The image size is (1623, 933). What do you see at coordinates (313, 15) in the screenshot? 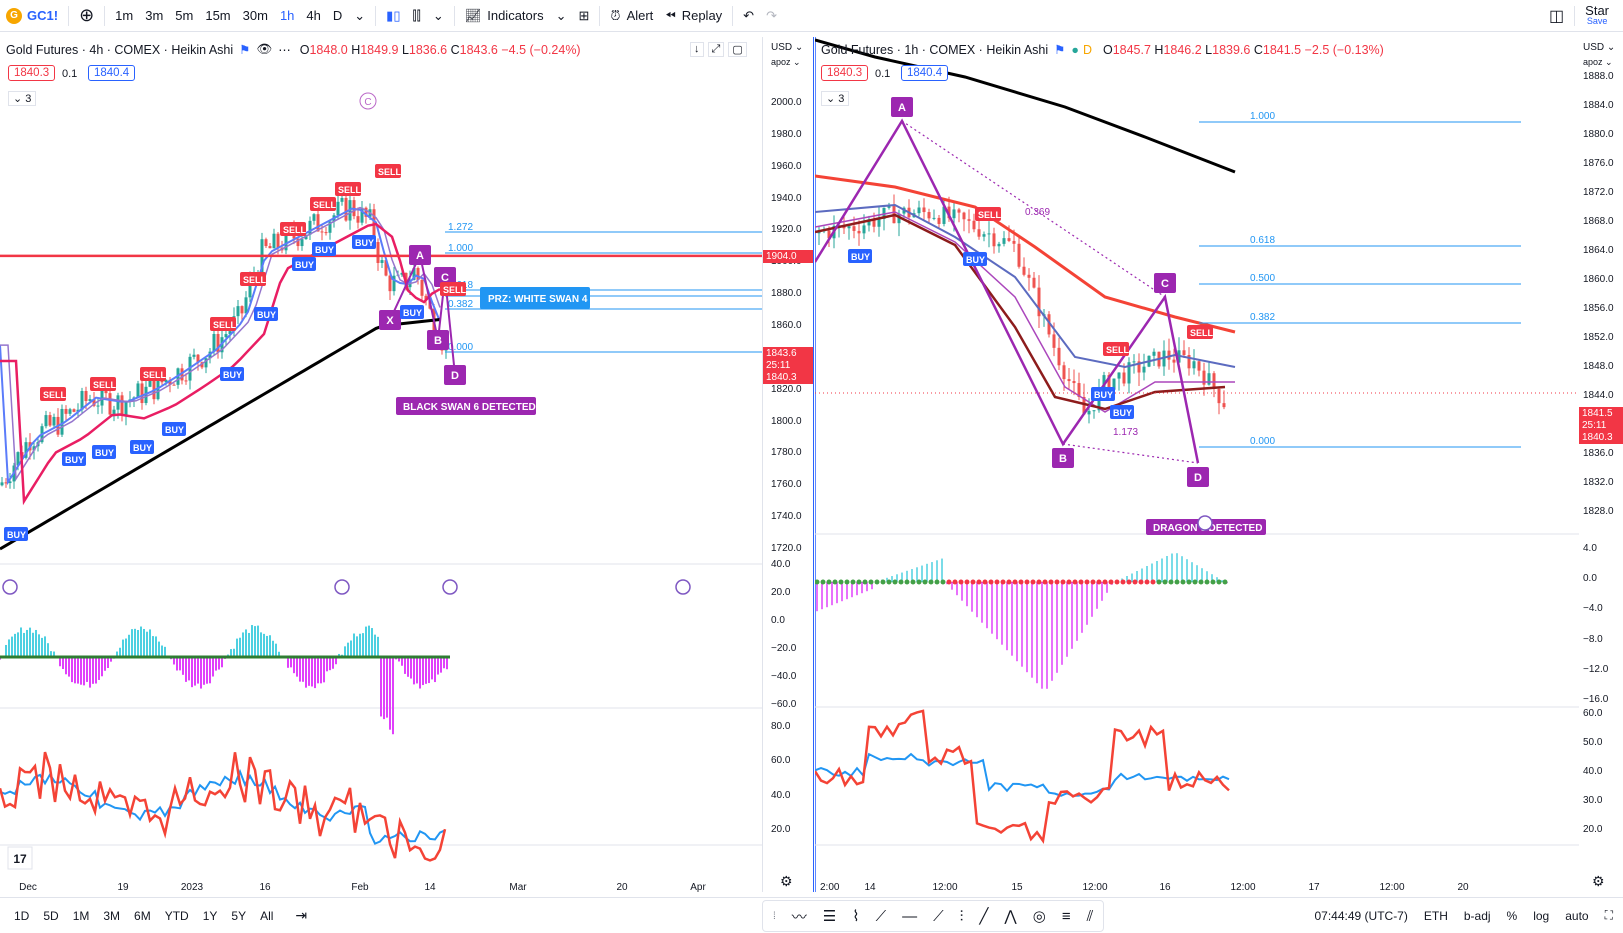
I see `interval-4h: 4h` at bounding box center [313, 15].